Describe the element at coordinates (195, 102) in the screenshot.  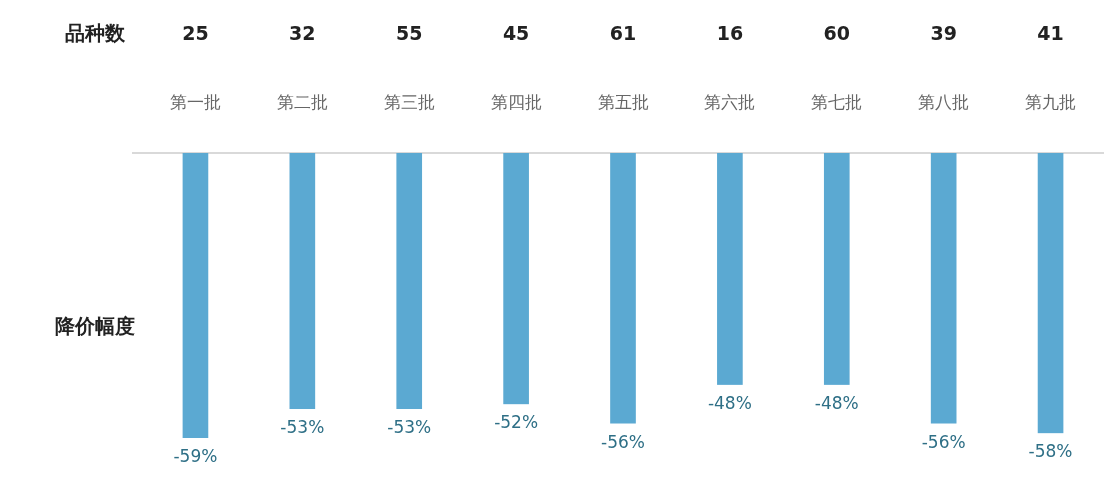
I see `x-tick-label: 第一批` at that location.